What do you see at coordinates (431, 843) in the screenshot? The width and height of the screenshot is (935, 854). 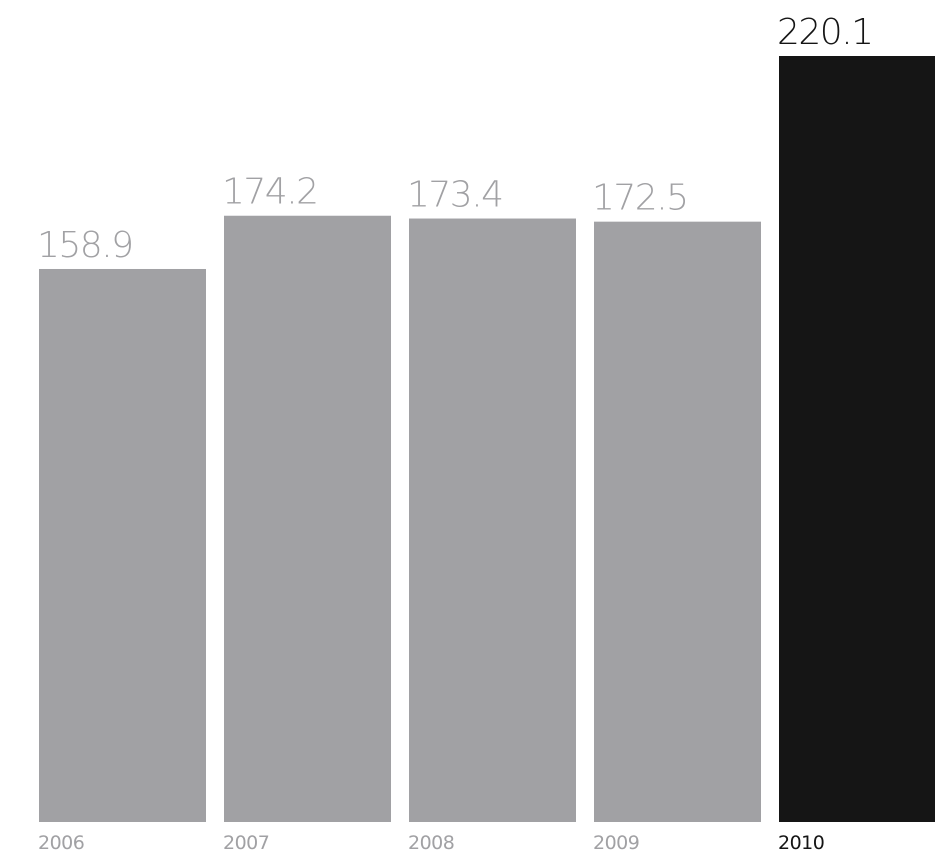 I see `x-tick-label-2008: 2008` at bounding box center [431, 843].